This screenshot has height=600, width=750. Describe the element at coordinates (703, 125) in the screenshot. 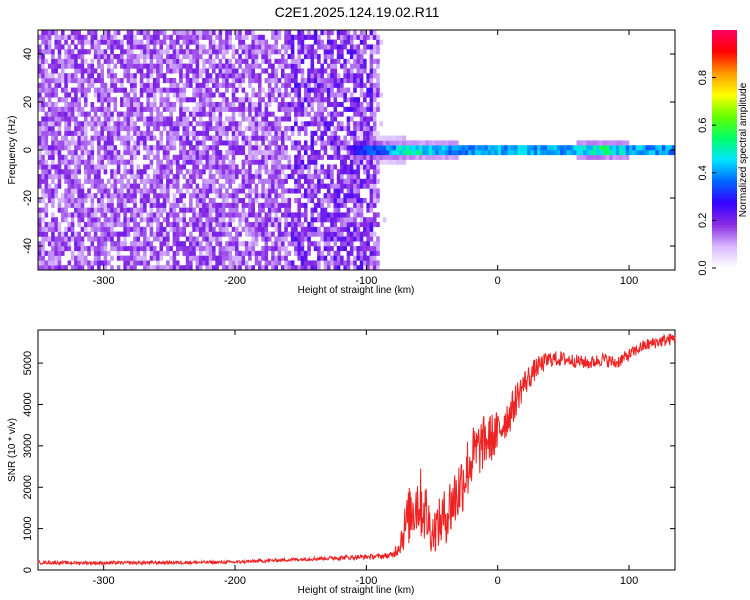

I see `colorbar-tick-label: 0.6` at that location.